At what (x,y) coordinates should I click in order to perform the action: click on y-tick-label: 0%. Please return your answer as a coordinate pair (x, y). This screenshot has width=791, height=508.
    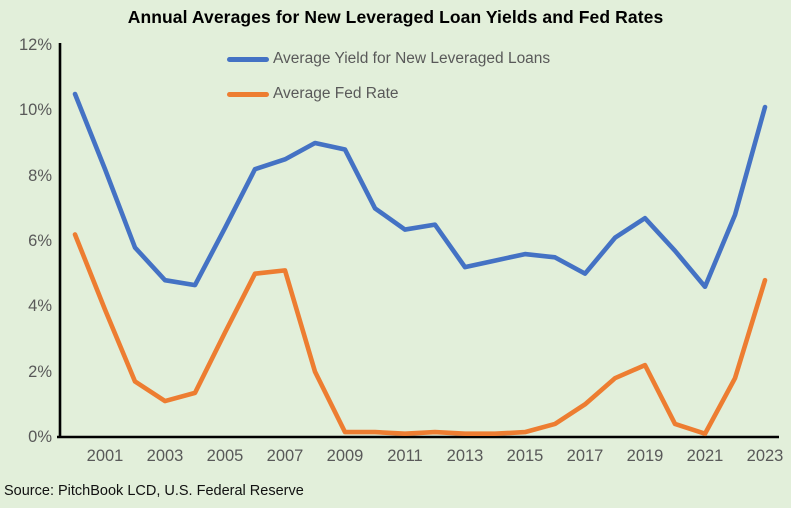
    Looking at the image, I should click on (40, 437).